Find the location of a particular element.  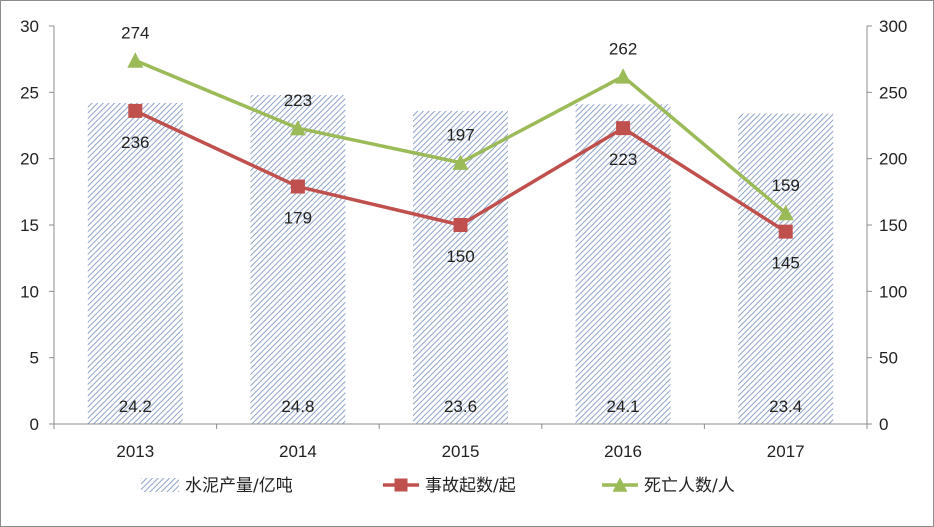

accidents-label-2014: 179 is located at coordinates (298, 218).